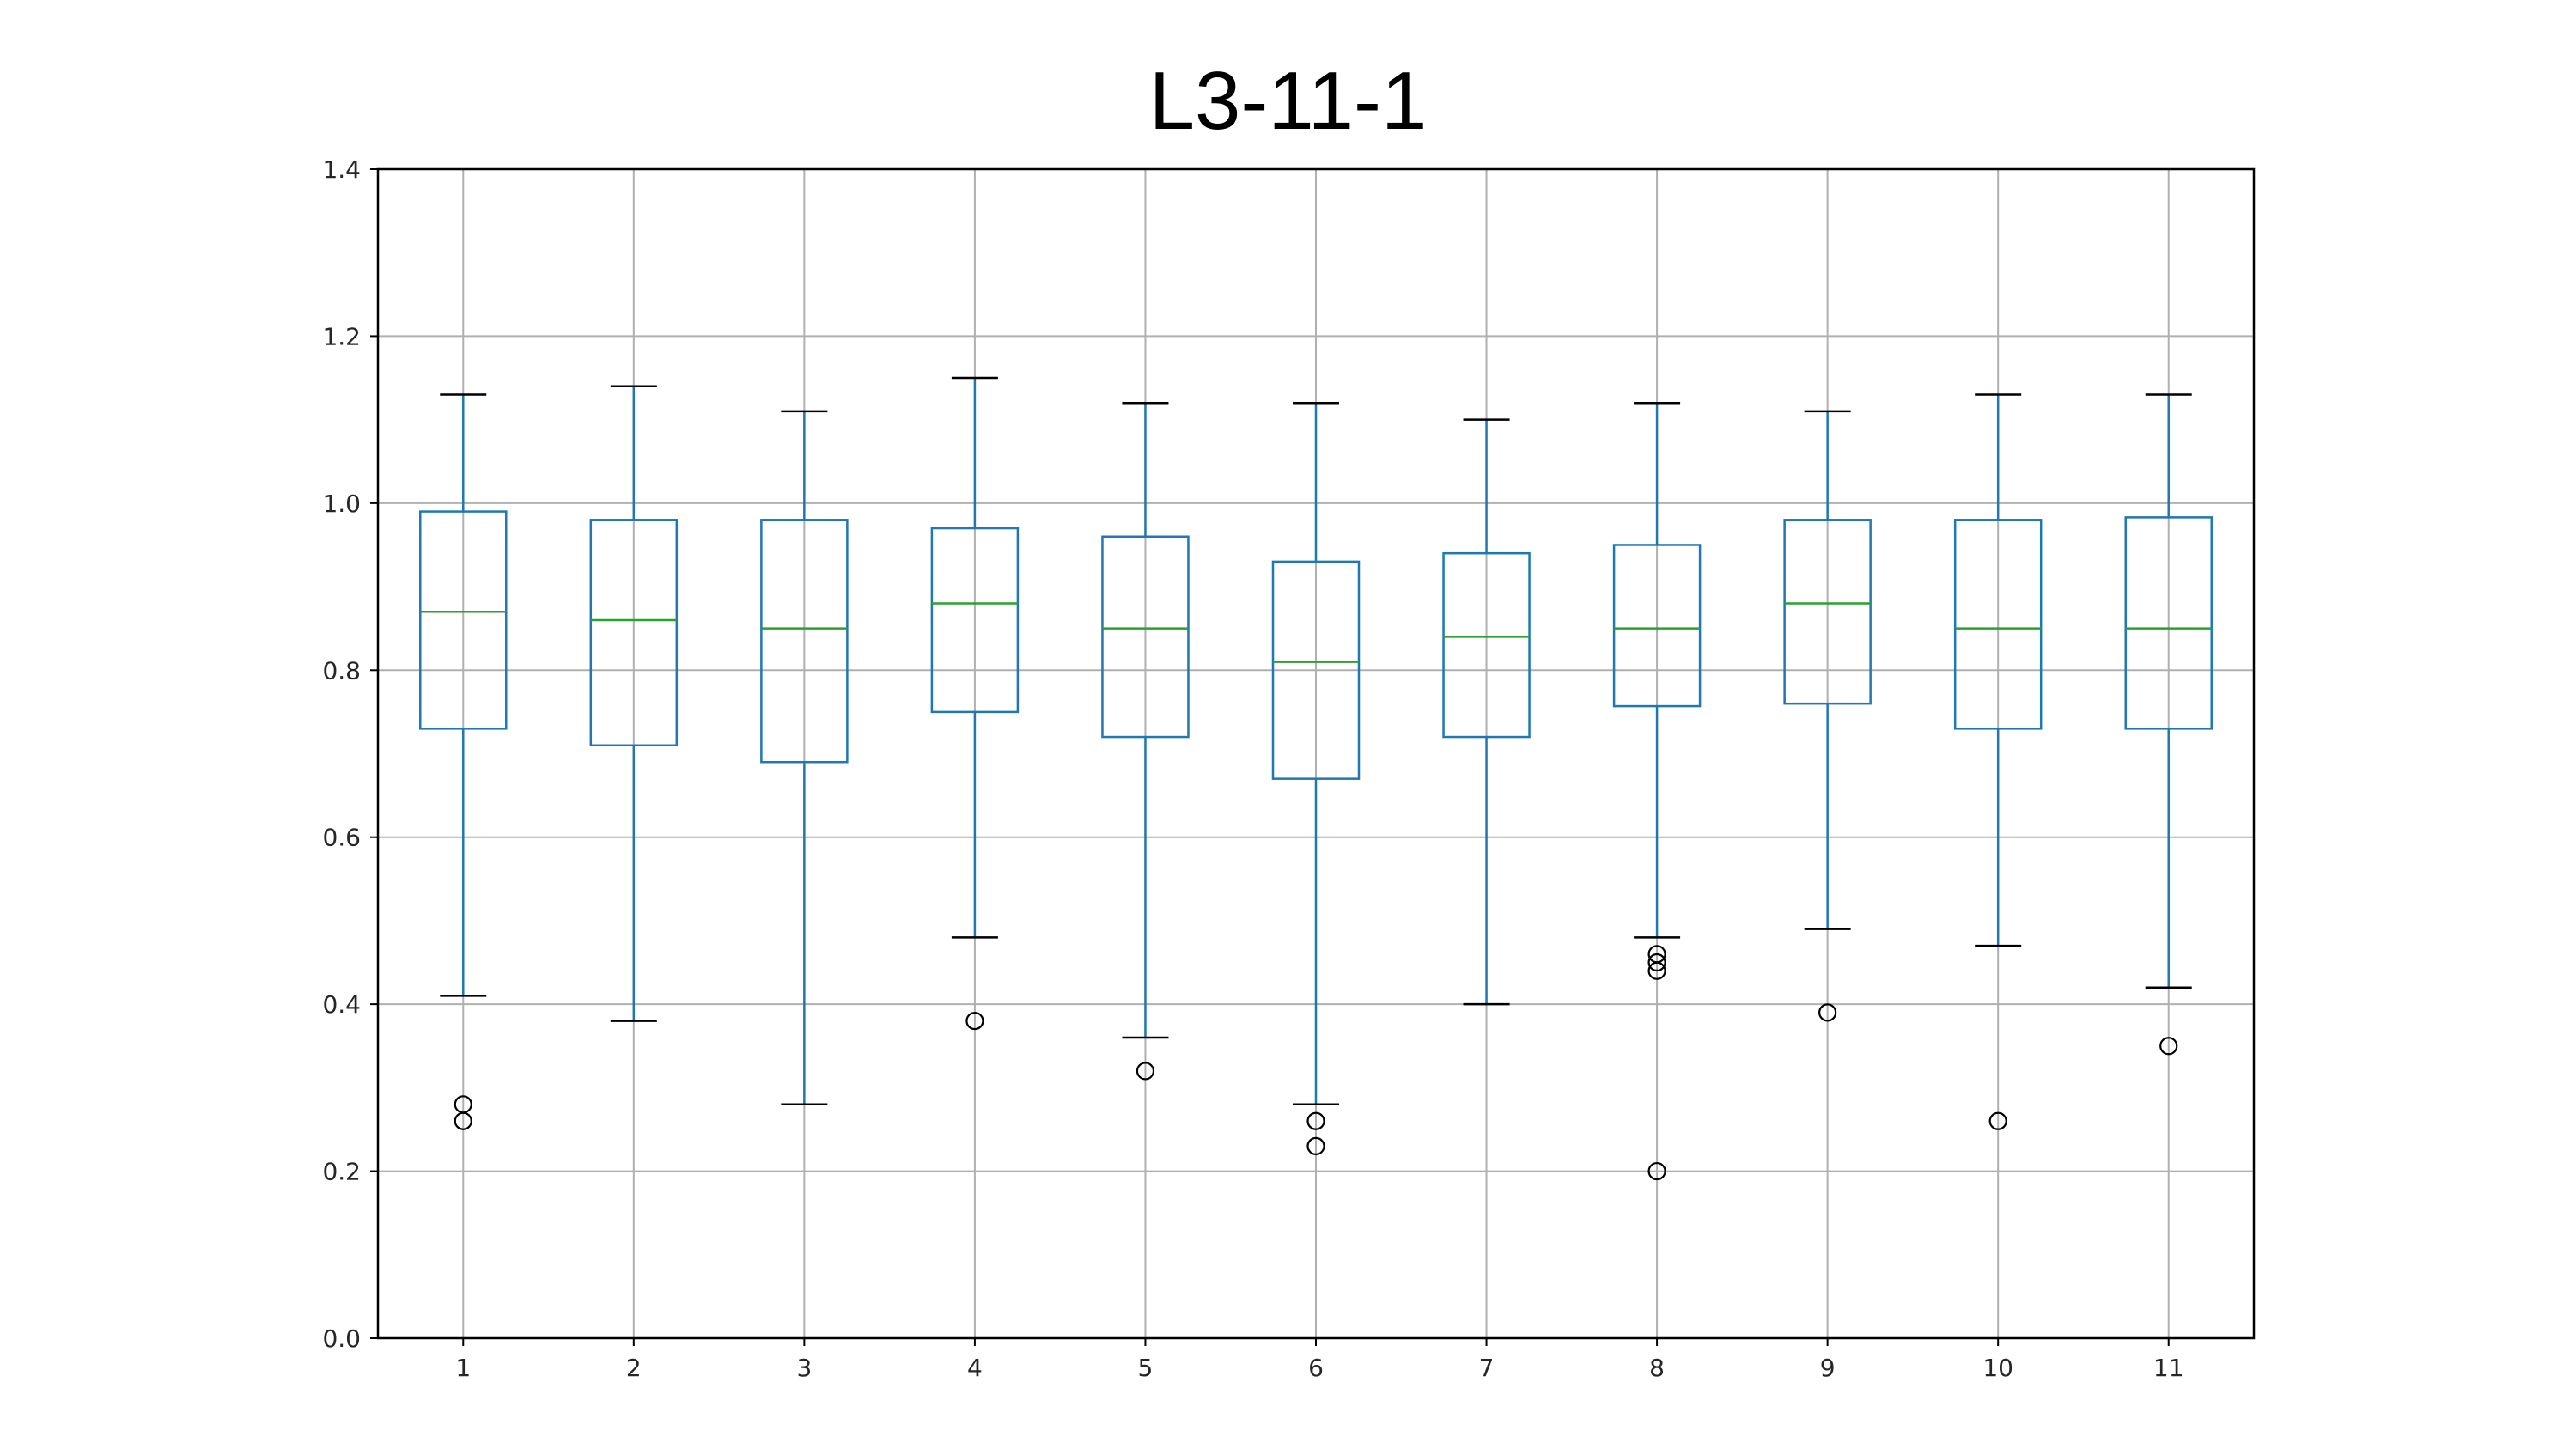 This screenshot has width=2576, height=1449. What do you see at coordinates (341, 169) in the screenshot?
I see `y-tick-label: 1.4` at bounding box center [341, 169].